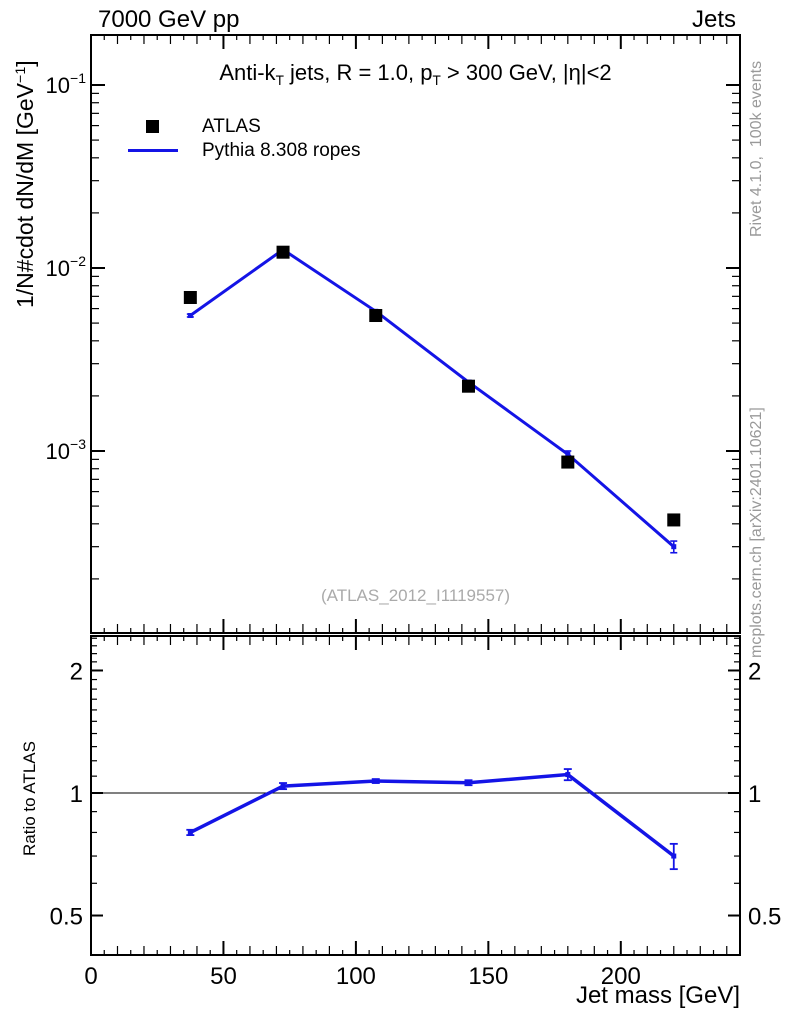 Image resolution: width=786 pixels, height=1024 pixels. I want to click on y-tick-label: 10⁻², so click(66, 267).